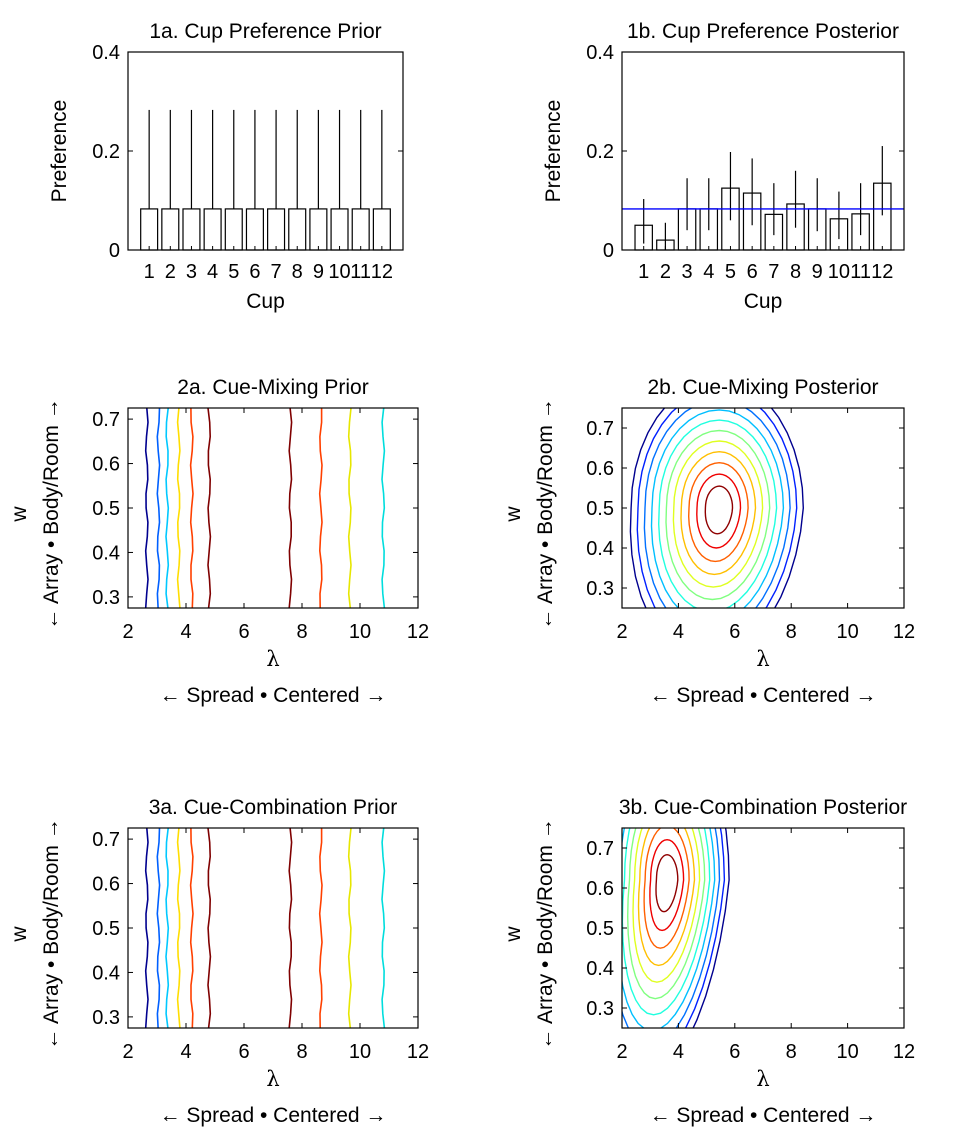  I want to click on panel-title: 2a. Cue-Mixing Prior, so click(272, 387).